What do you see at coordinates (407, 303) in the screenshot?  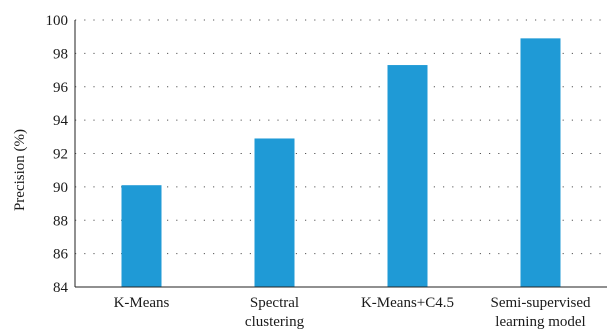 I see `x-tick-label: K-Means+C4.5` at bounding box center [407, 303].